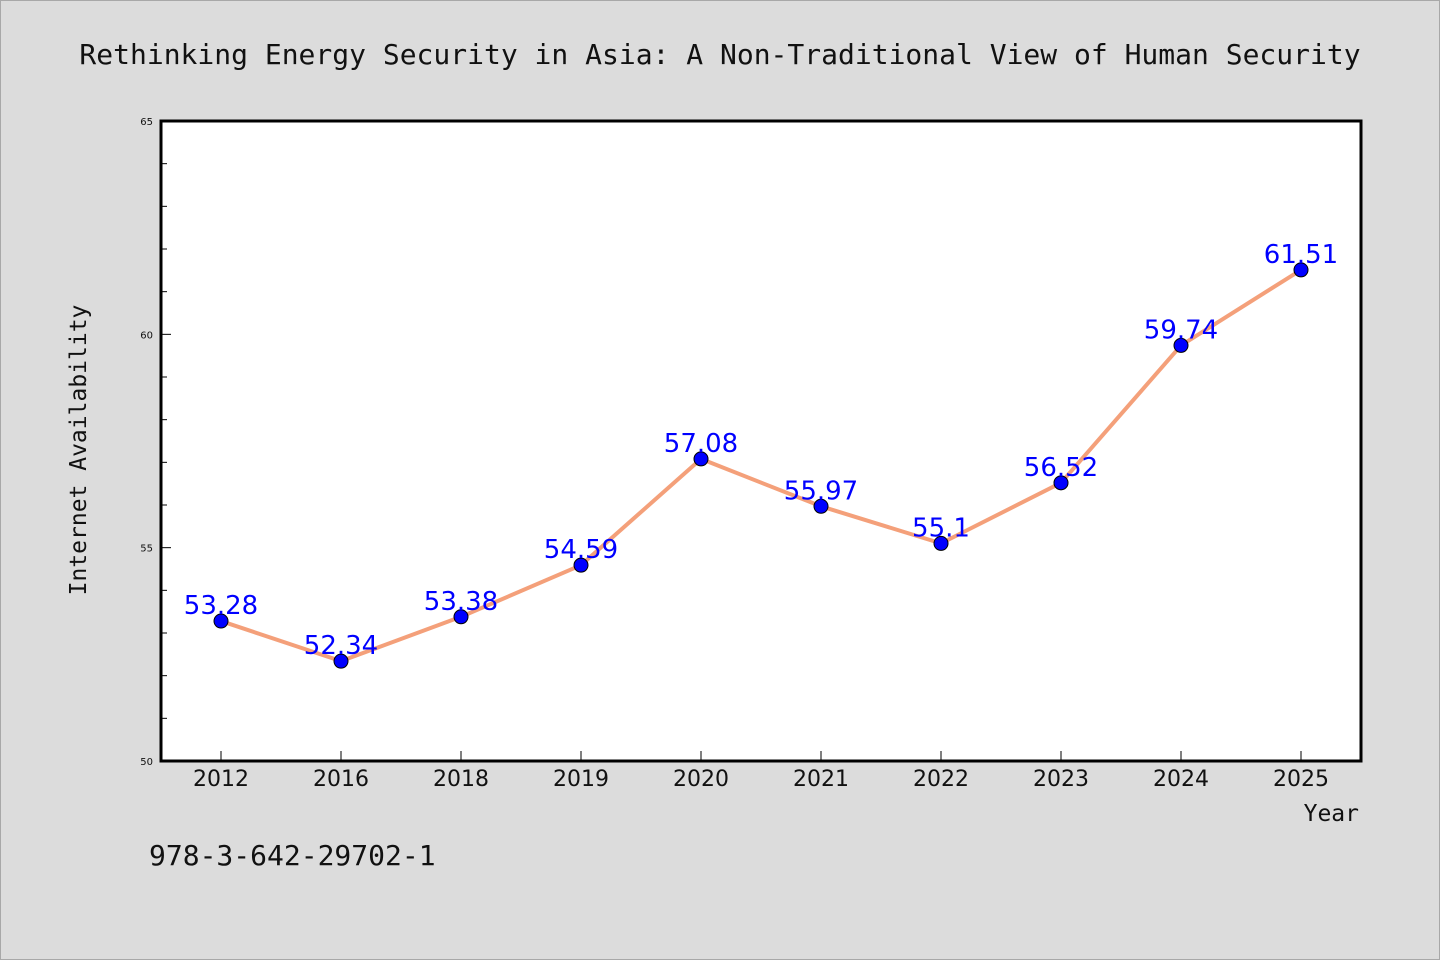 Image resolution: width=1440 pixels, height=960 pixels. Describe the element at coordinates (292, 855) in the screenshot. I see `isbn-text: 978-3-642-29702-1` at that location.